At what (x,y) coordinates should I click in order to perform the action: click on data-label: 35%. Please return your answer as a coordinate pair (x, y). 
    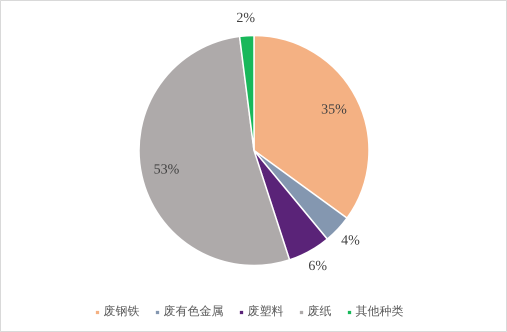
    Looking at the image, I should click on (334, 110).